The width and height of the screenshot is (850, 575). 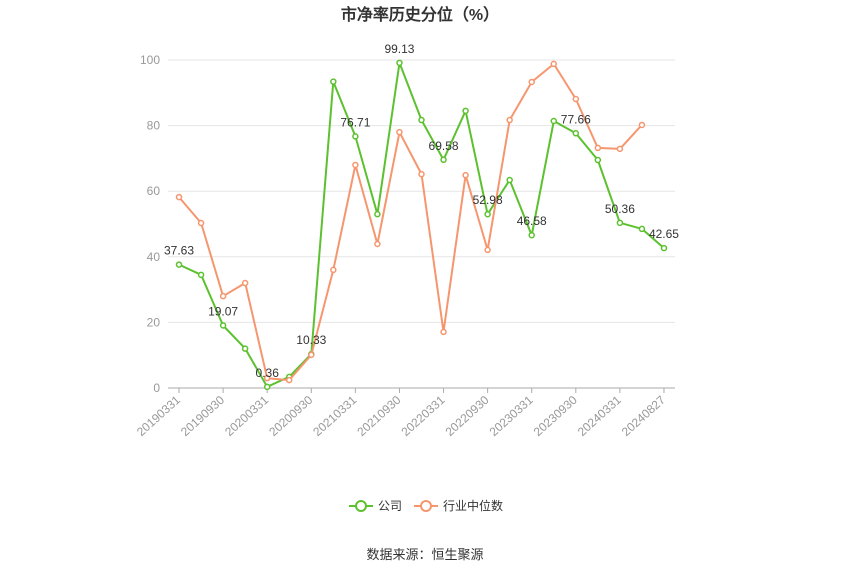 I want to click on data-label: 99.13, so click(x=399, y=49).